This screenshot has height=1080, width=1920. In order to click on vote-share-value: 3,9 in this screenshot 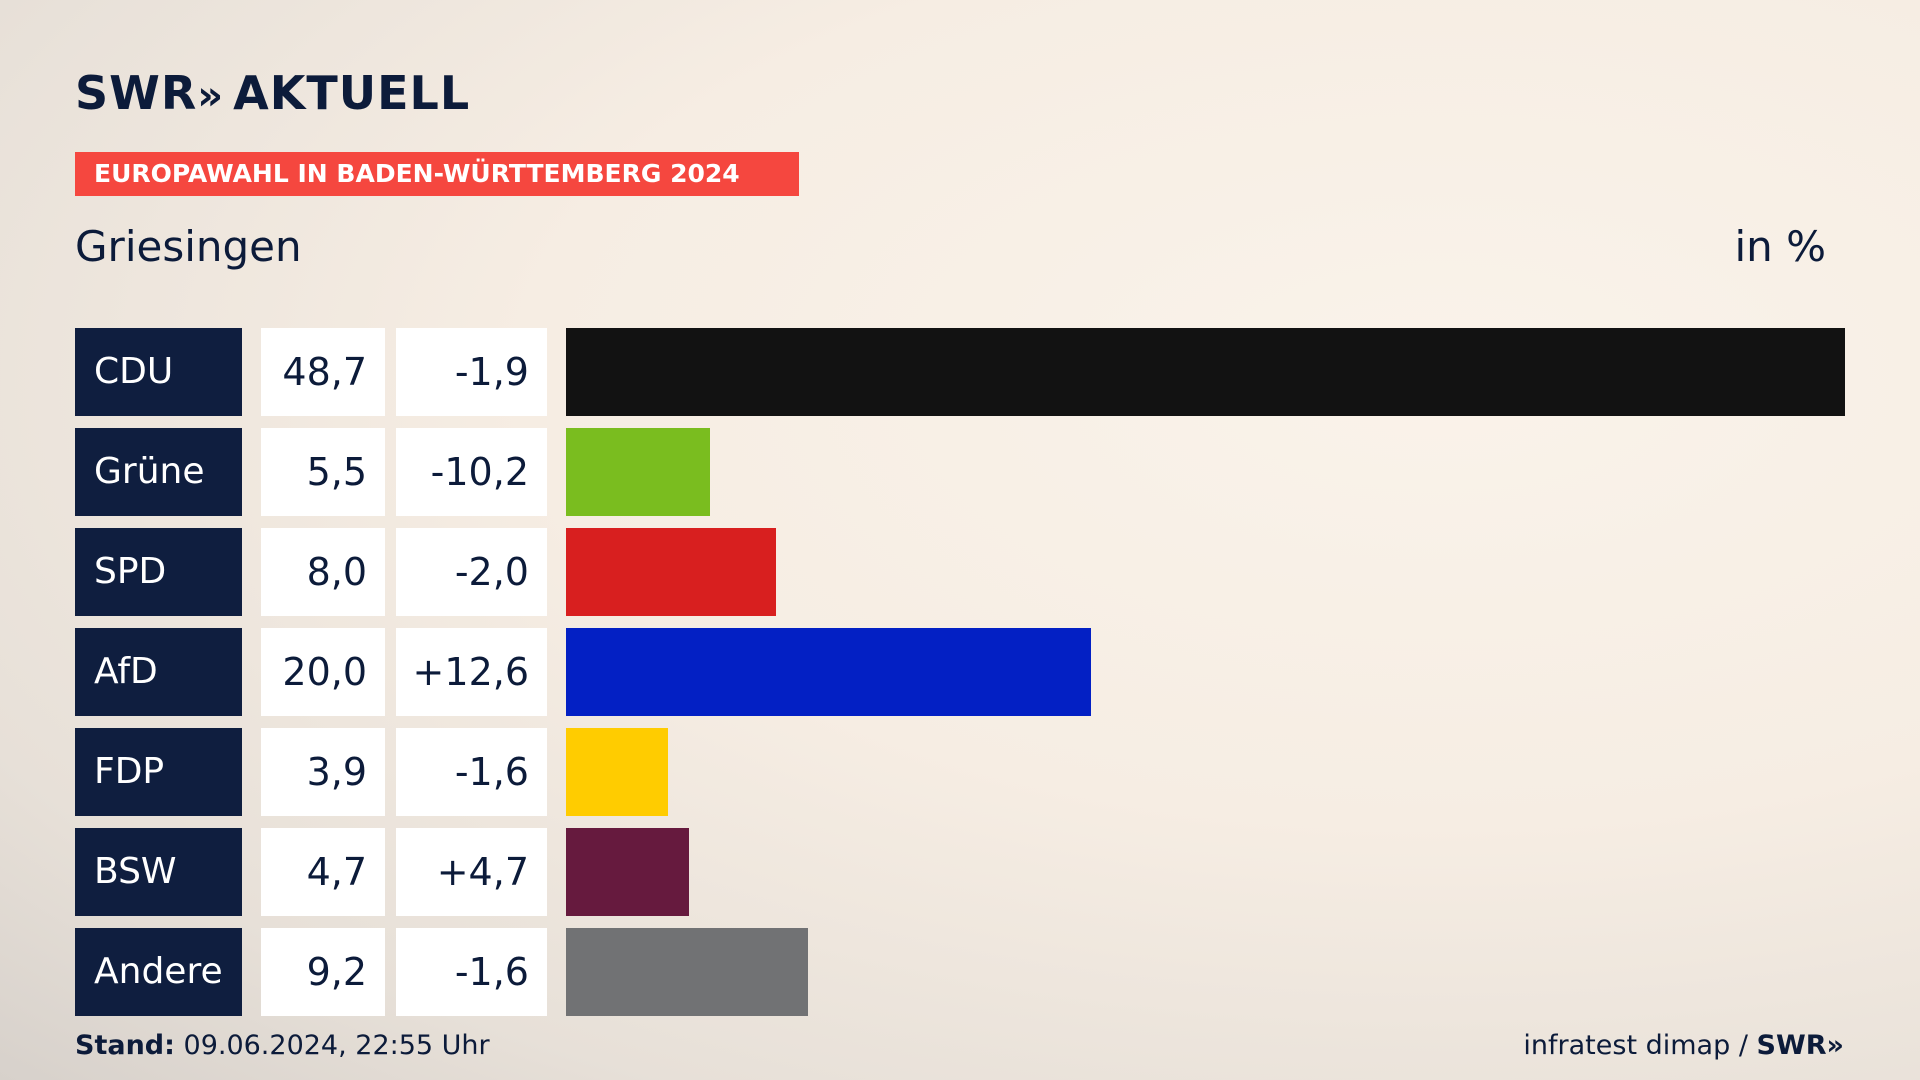, I will do `click(323, 772)`.